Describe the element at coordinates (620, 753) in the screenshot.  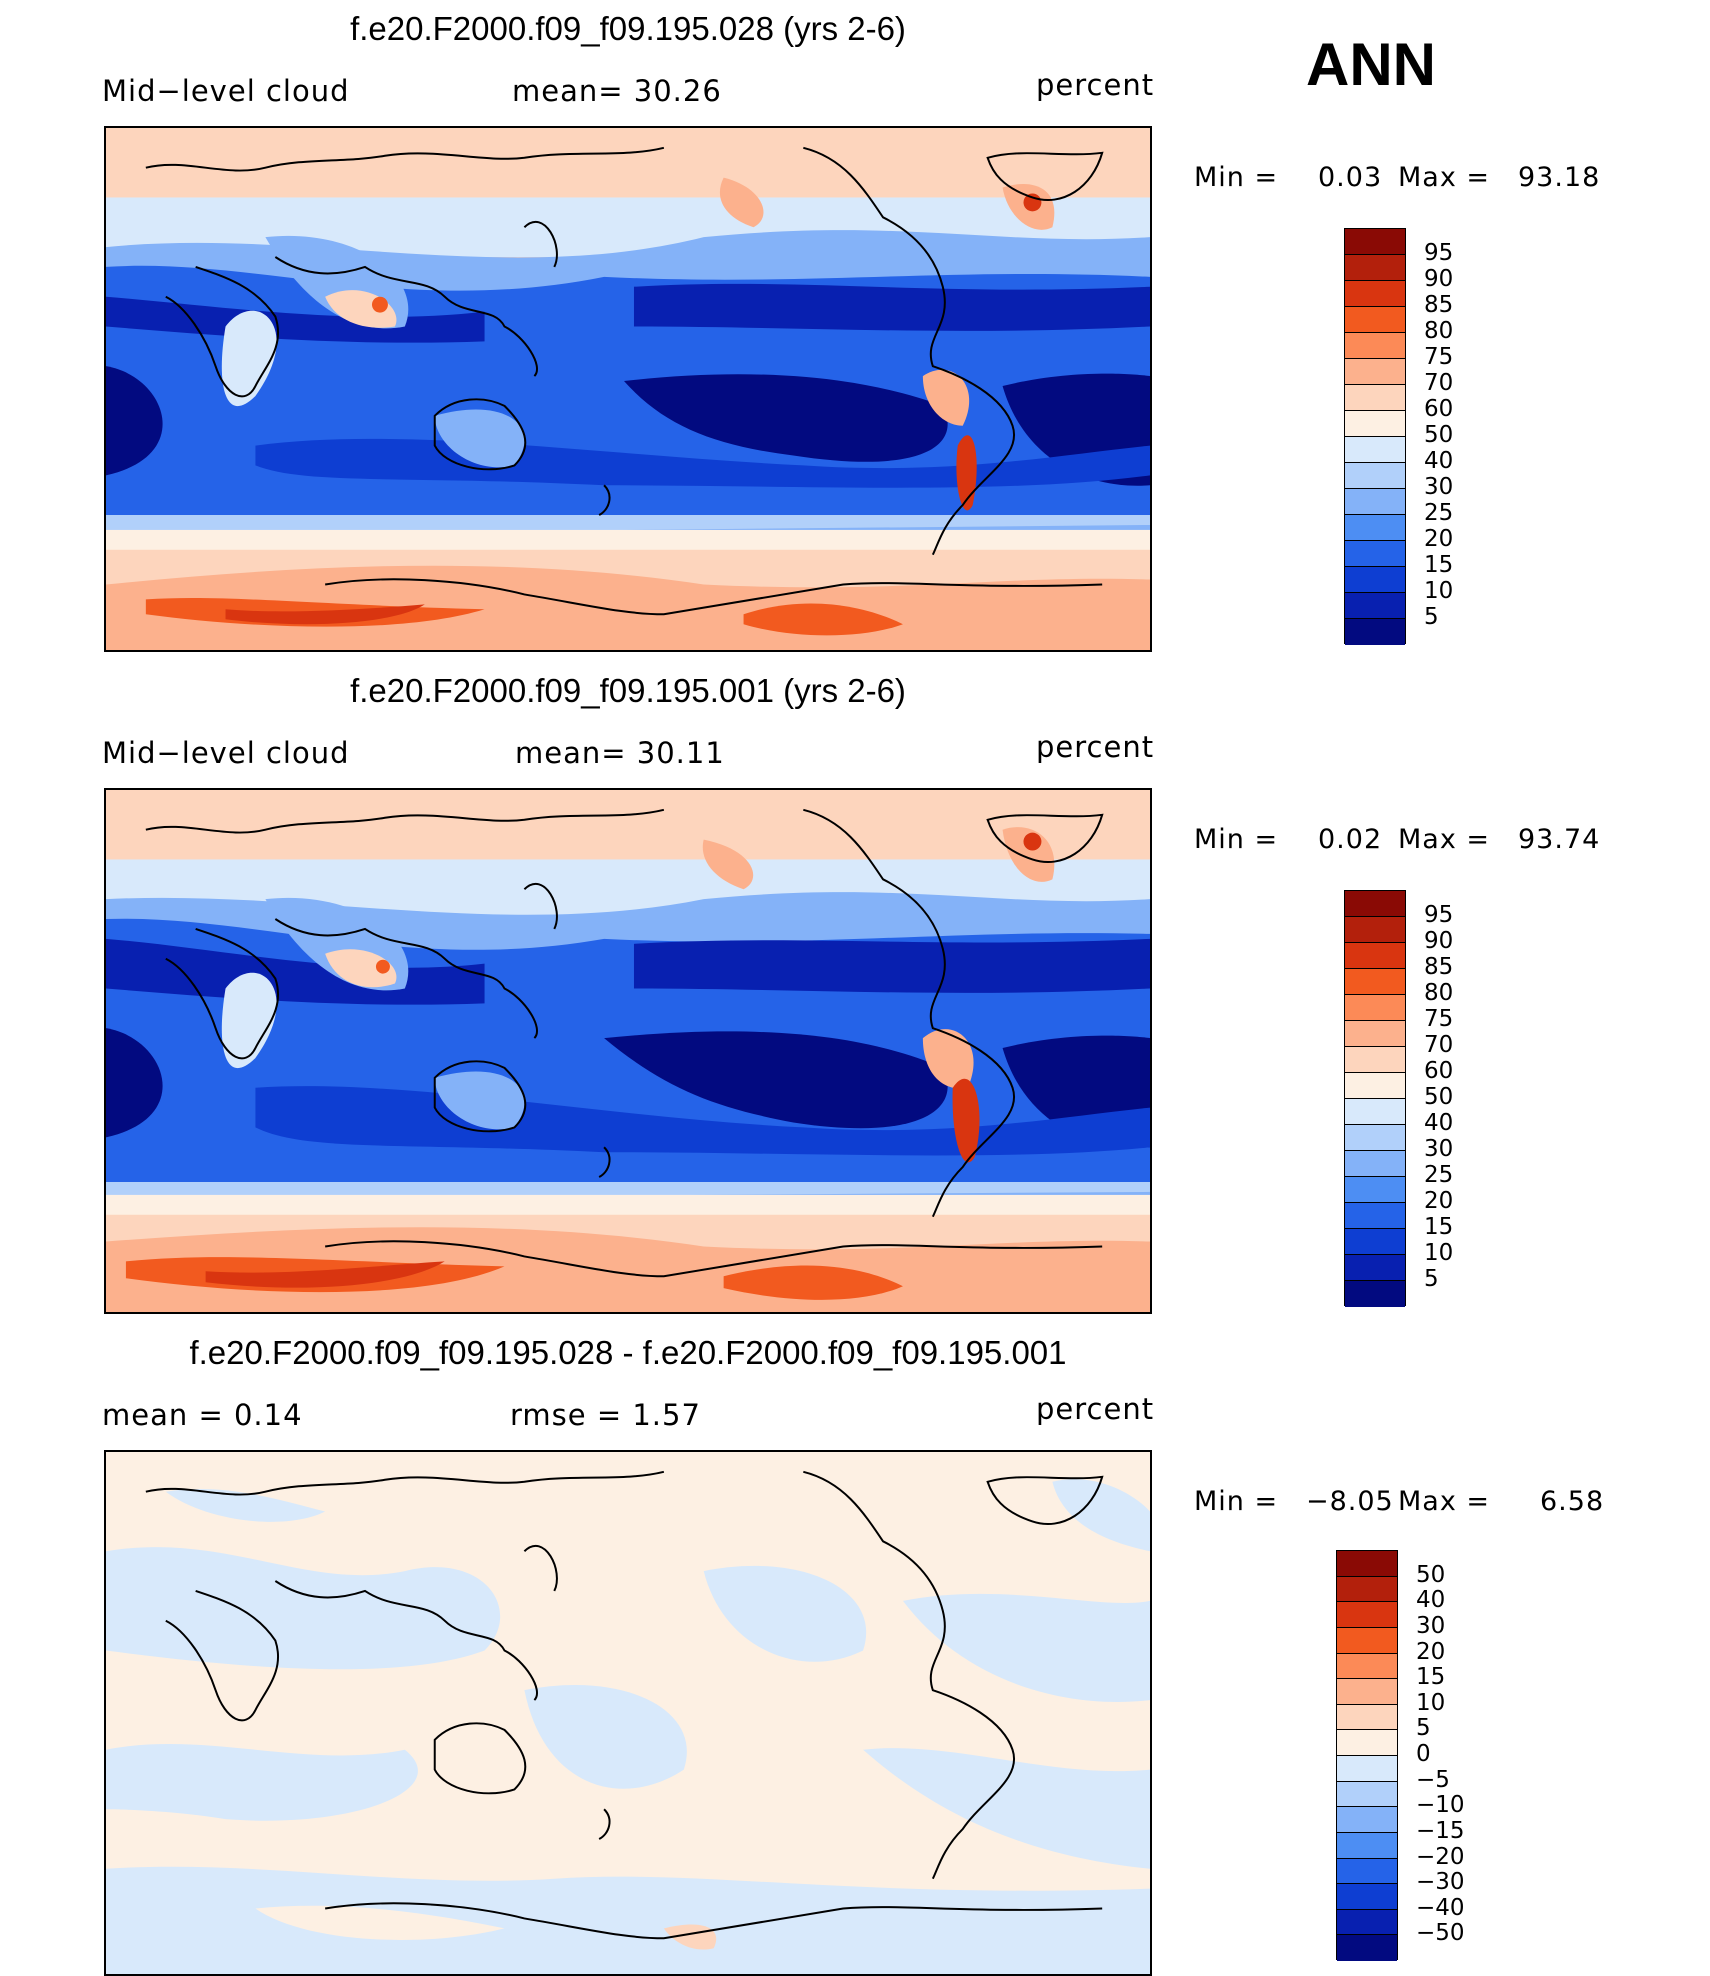
I see `panel-2-mean-label: mean= 30.11` at that location.